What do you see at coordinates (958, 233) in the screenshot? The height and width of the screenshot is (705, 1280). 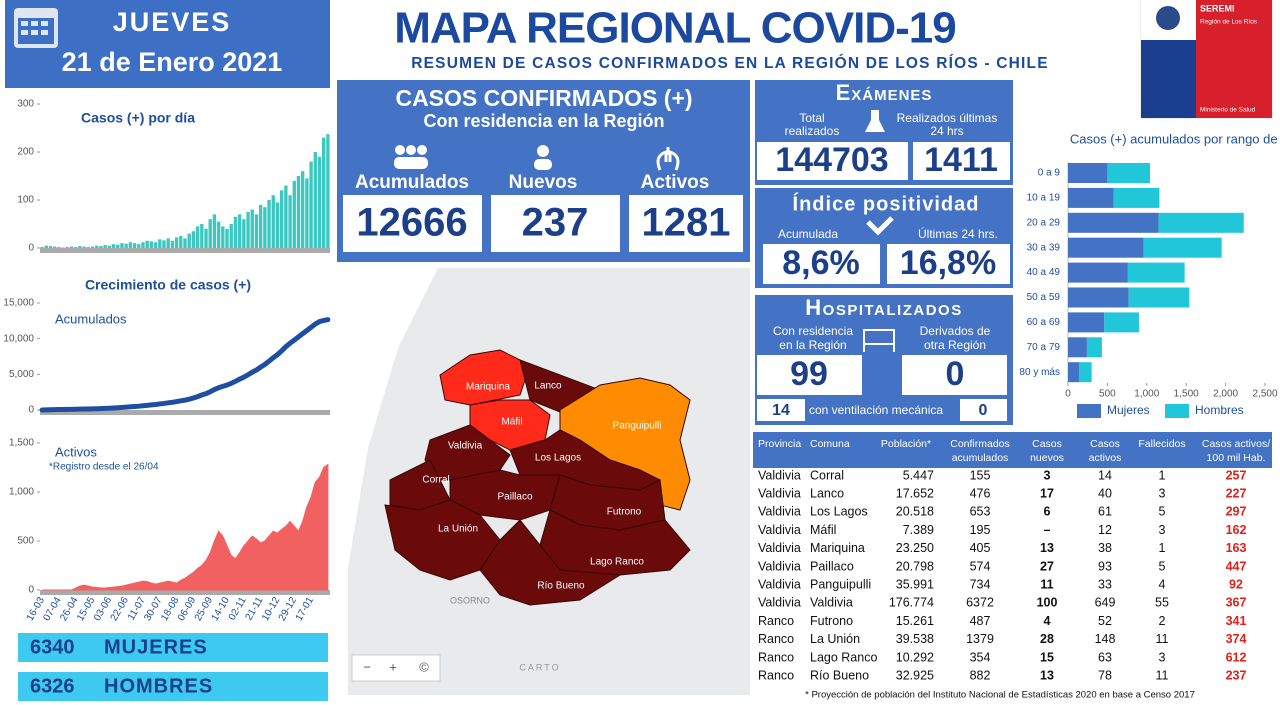 I see `stat-label: Últimas 24 hrs.` at bounding box center [958, 233].